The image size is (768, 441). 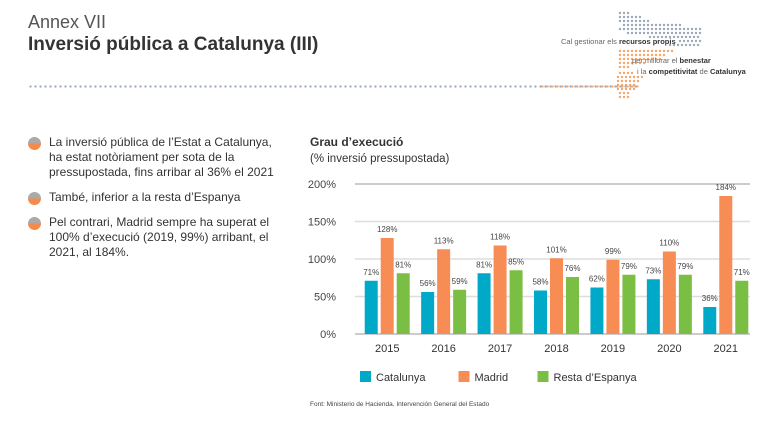 What do you see at coordinates (556, 249) in the screenshot?
I see `data-label: 101%` at bounding box center [556, 249].